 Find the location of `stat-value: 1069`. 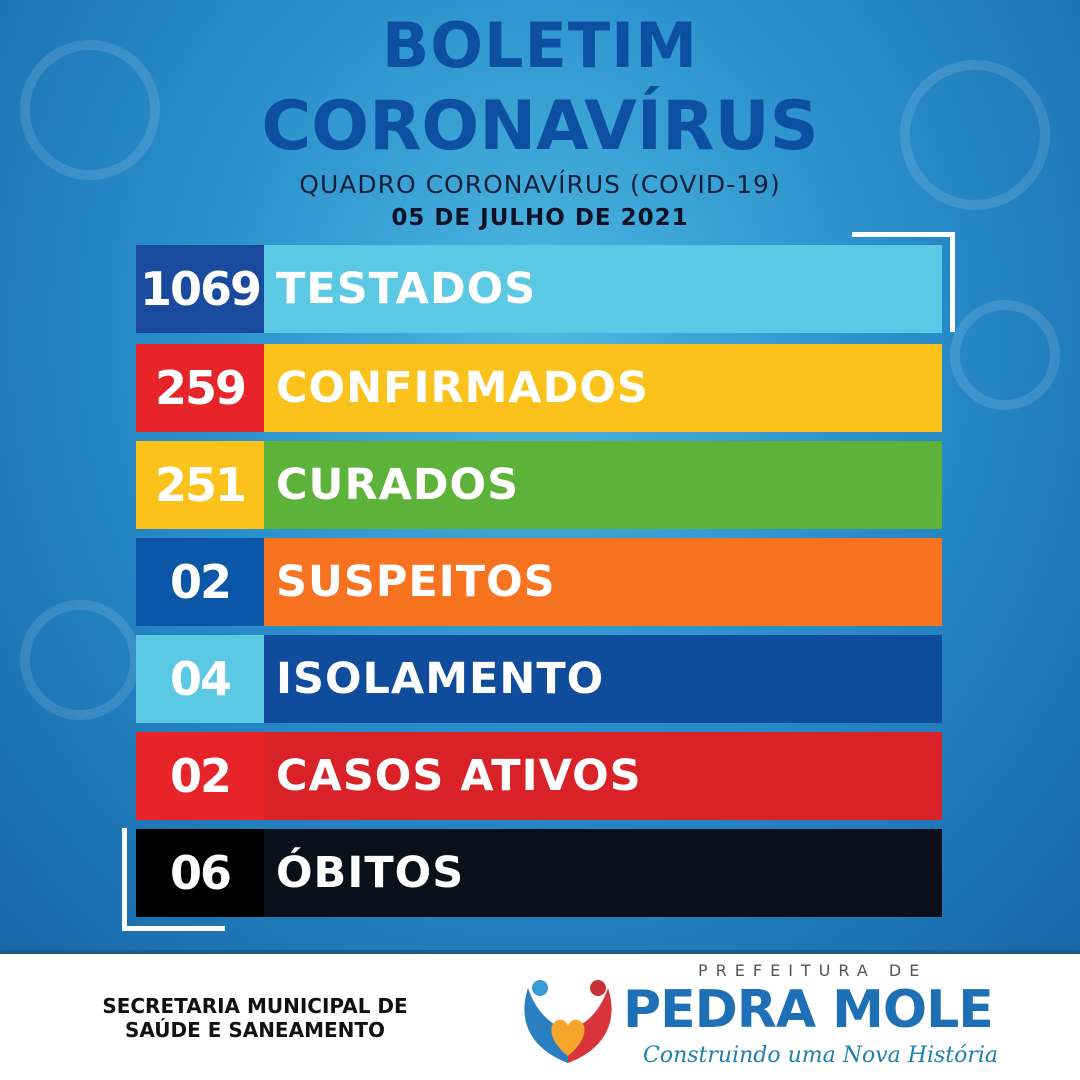

stat-value: 1069 is located at coordinates (200, 289).